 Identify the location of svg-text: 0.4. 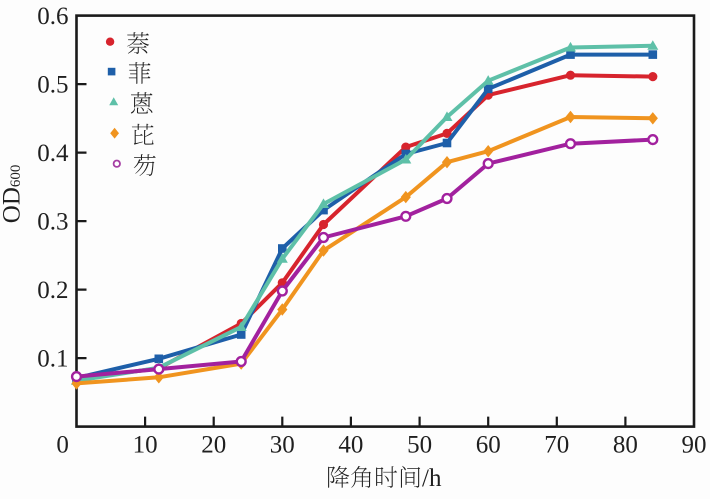
(53, 153).